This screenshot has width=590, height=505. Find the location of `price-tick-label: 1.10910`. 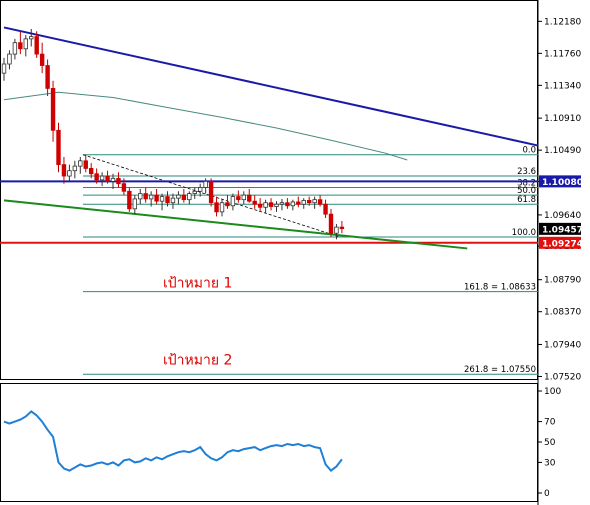

price-tick-label: 1.10910 is located at coordinates (562, 119).